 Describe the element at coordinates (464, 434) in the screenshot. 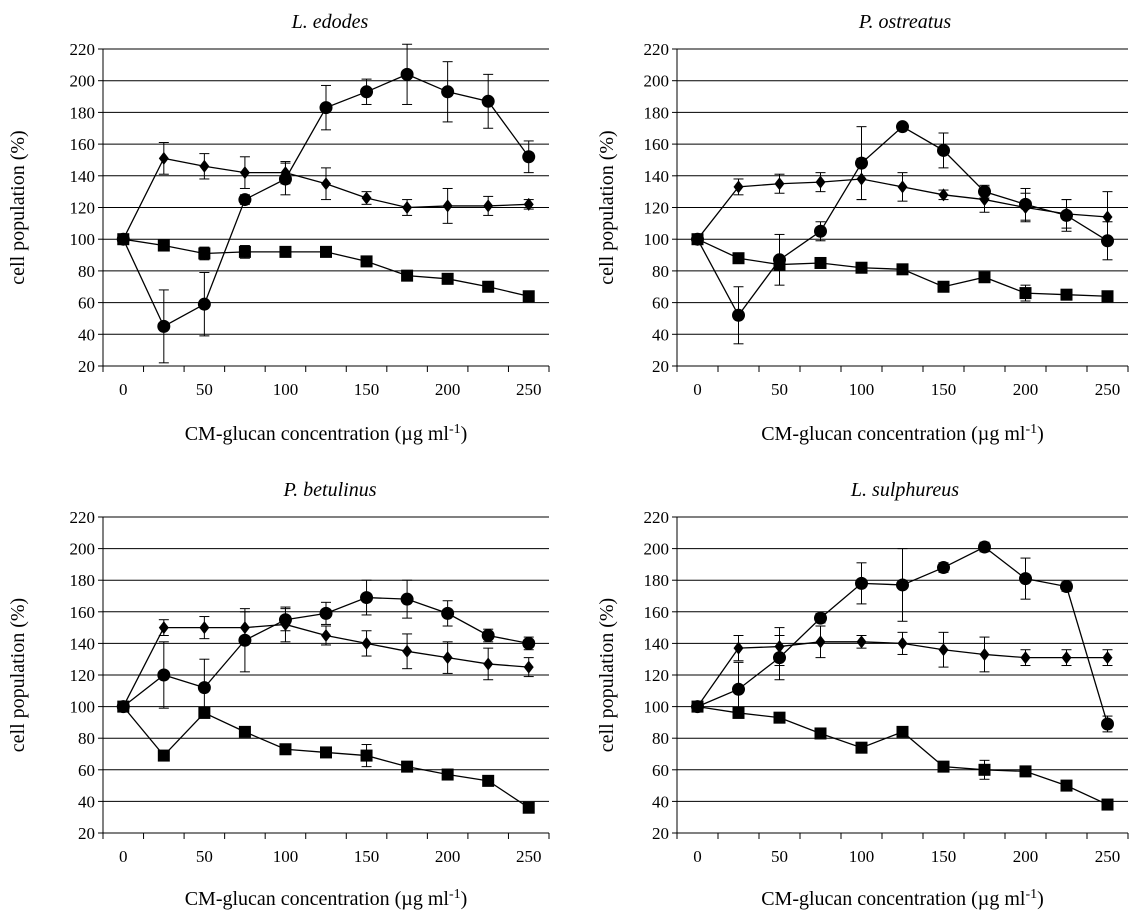

I see `x-axis-label-end: )` at that location.